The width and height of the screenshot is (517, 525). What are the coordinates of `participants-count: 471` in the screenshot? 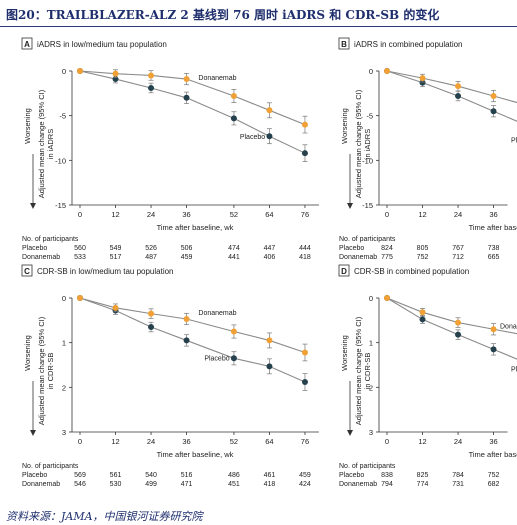 It's located at (187, 484).